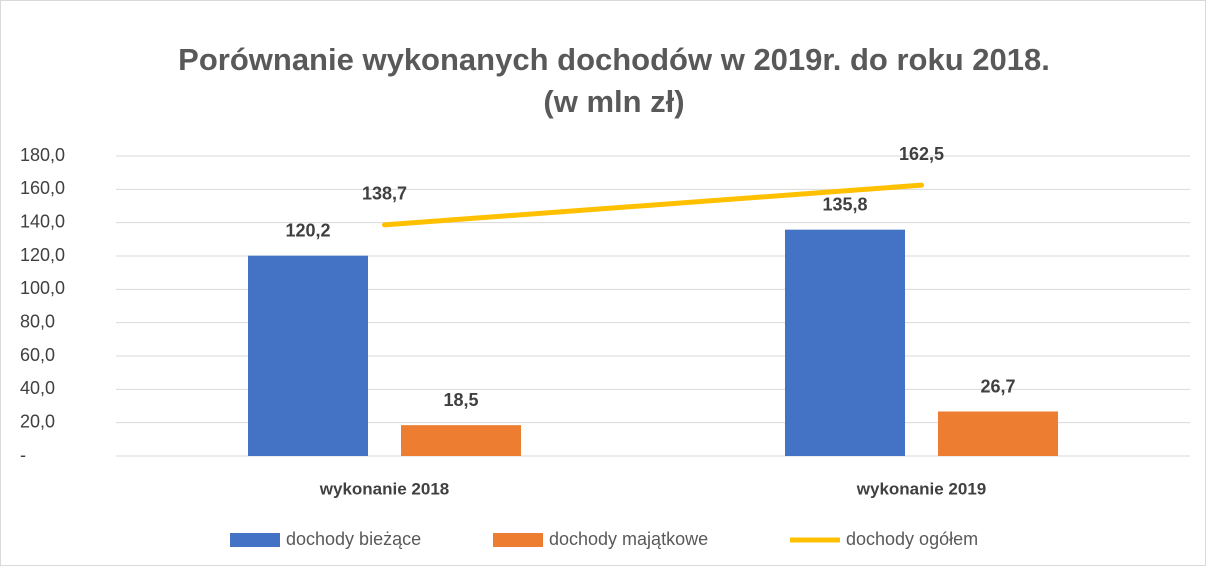 This screenshot has width=1211, height=570. What do you see at coordinates (42, 221) in the screenshot?
I see `y-tick-label: 140,0` at bounding box center [42, 221].